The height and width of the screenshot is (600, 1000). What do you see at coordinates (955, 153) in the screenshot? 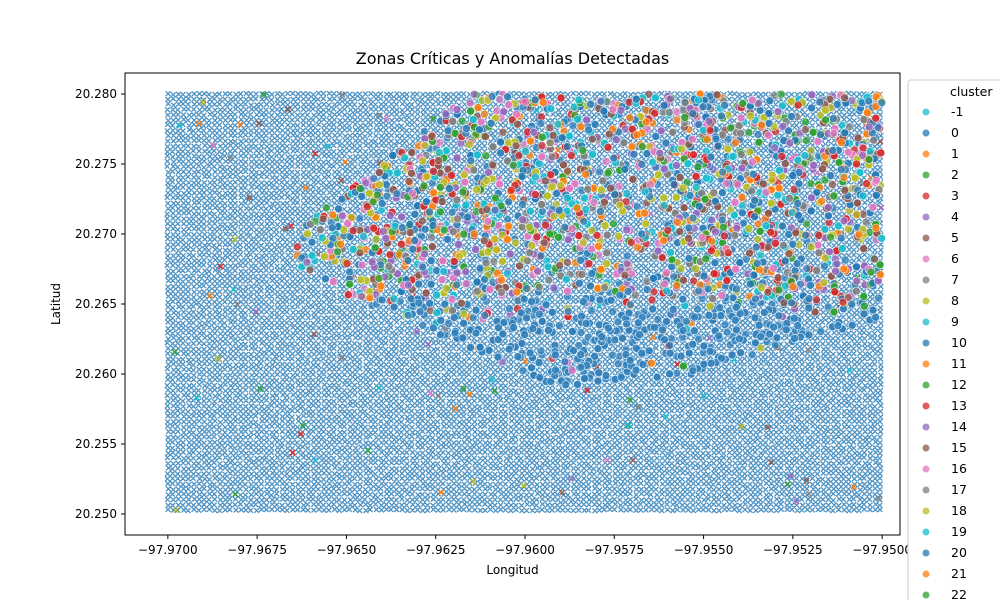
I see `legend-label: 1` at bounding box center [955, 153].